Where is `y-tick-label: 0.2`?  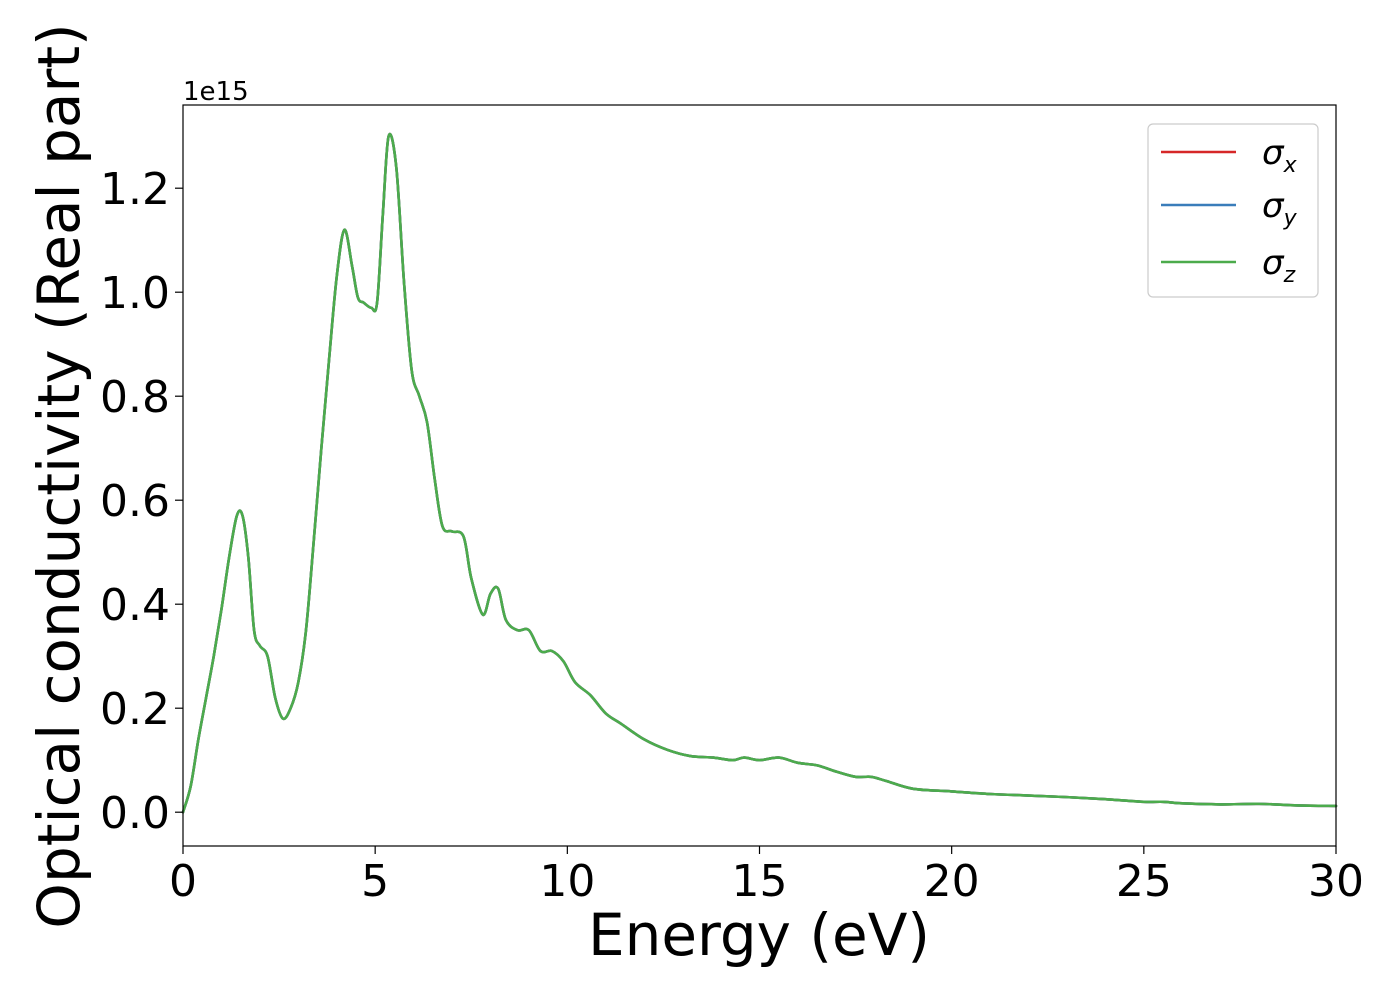
y-tick-label: 0.2 is located at coordinates (135, 709).